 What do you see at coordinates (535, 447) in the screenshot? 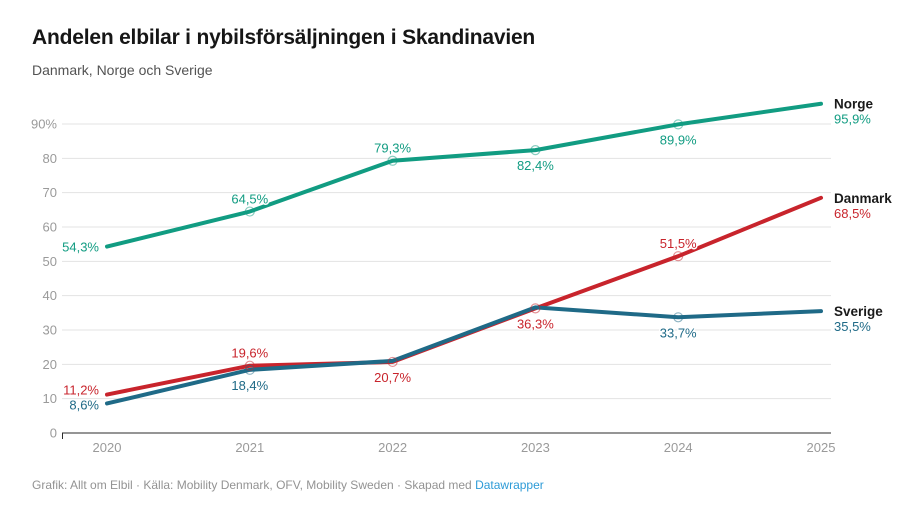
I see `x-tick-label: 2023` at bounding box center [535, 447].